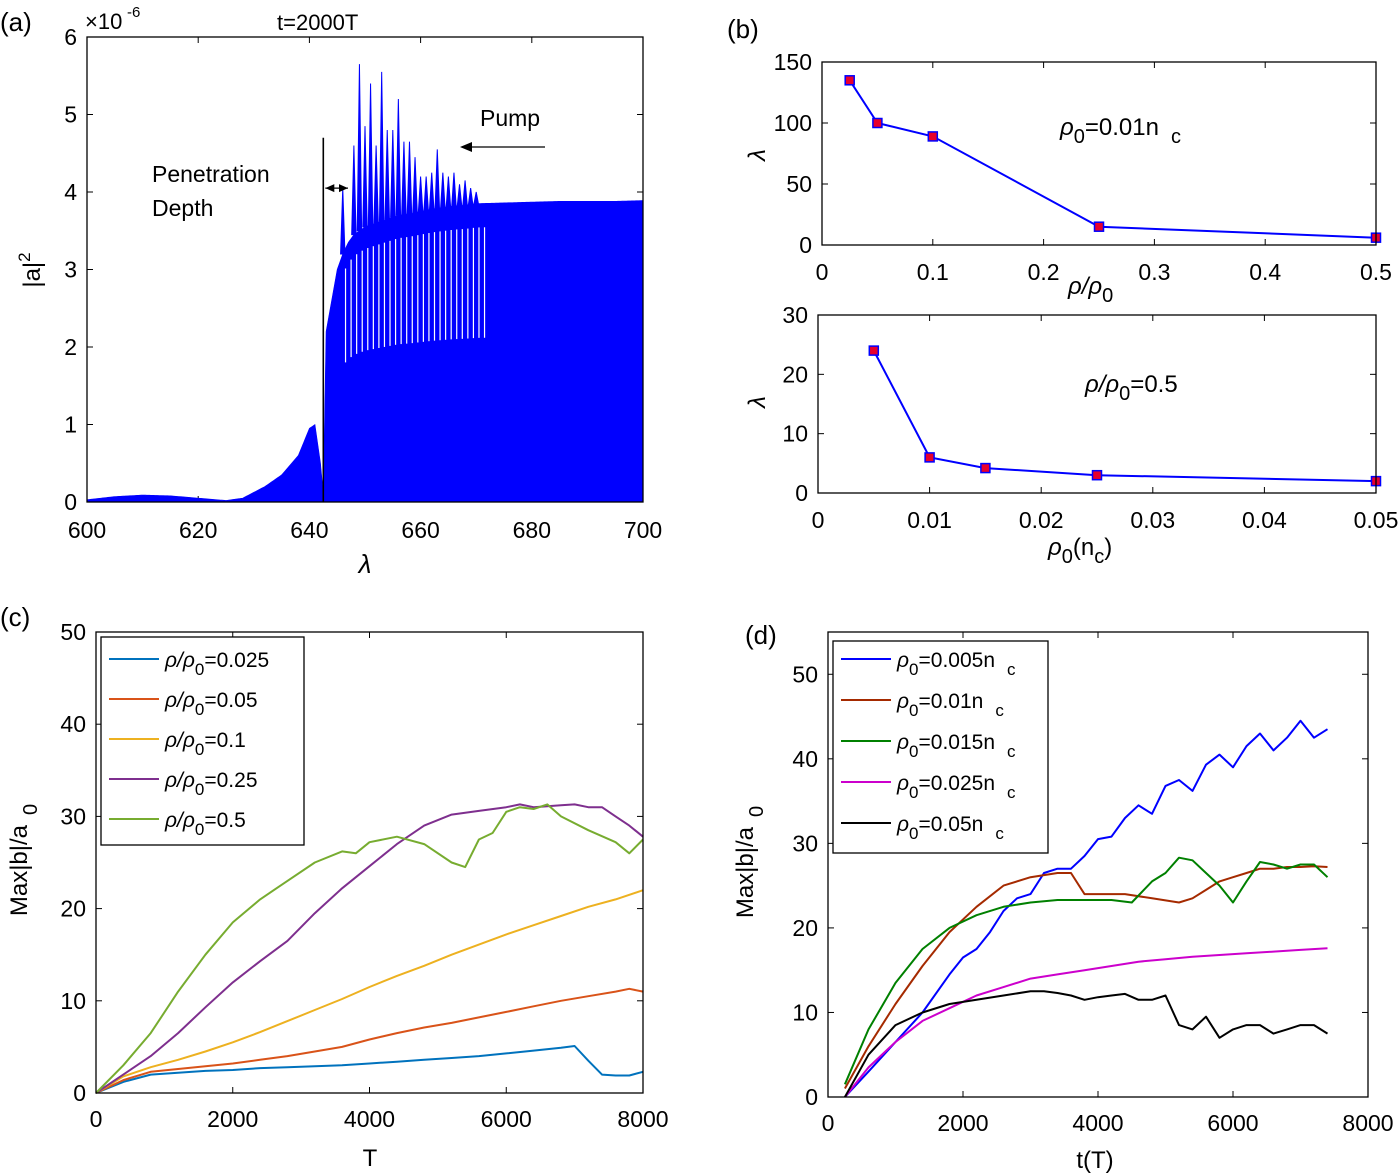 The height and width of the screenshot is (1175, 1400). What do you see at coordinates (70, 347) in the screenshot?
I see `y-tick-label: 2` at bounding box center [70, 347].